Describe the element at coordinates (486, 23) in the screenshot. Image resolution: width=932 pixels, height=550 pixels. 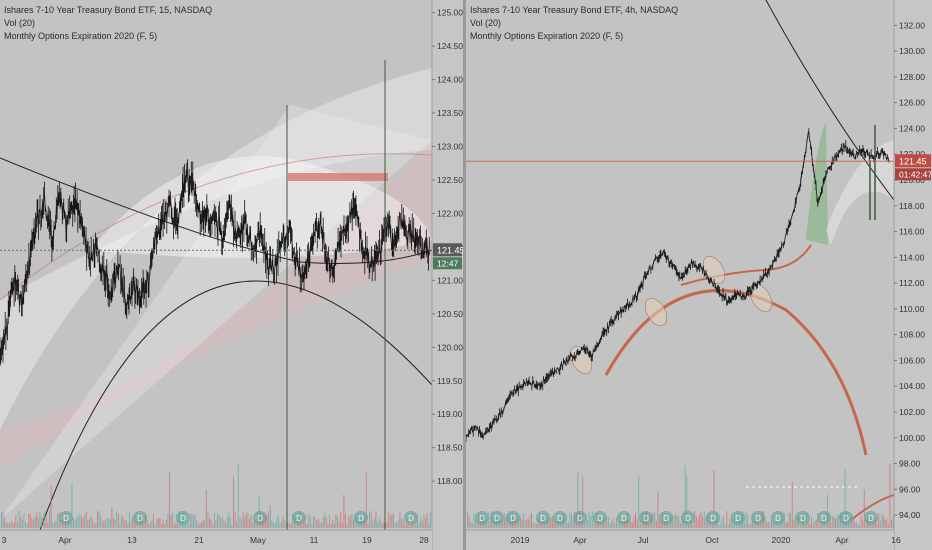
I see `right-legend-volume: Vol (20)` at that location.